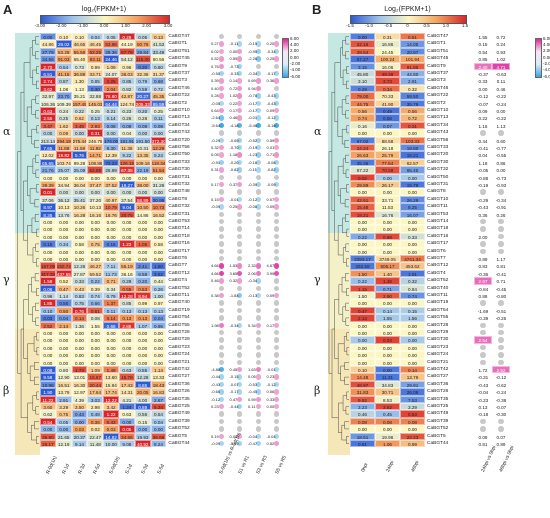  I want to click on ratio-value: -0.13, so click(253, 295).